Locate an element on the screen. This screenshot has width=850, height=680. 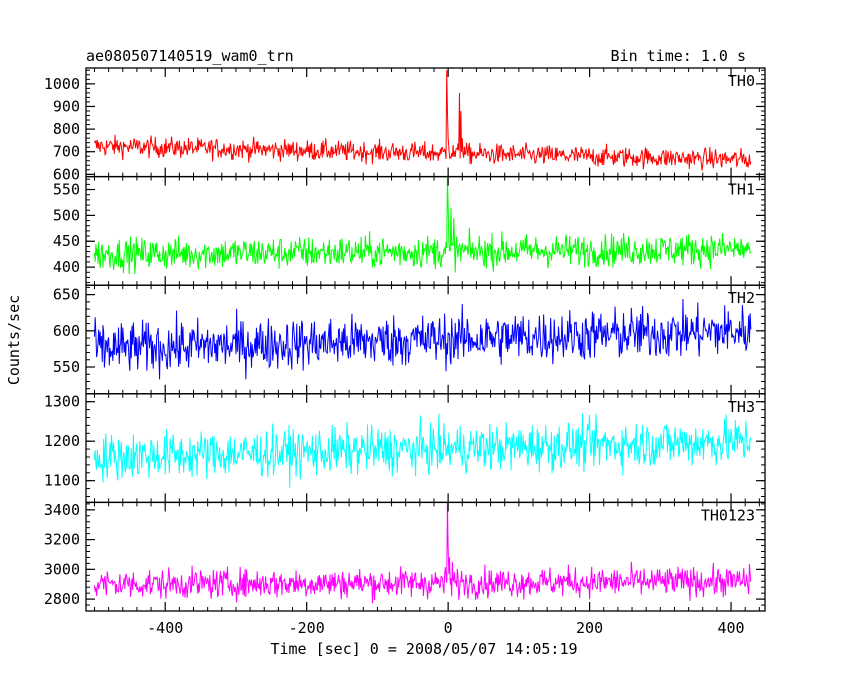
panel-th1: 400 450 500 550 TH1 is located at coordinates (409, 230).